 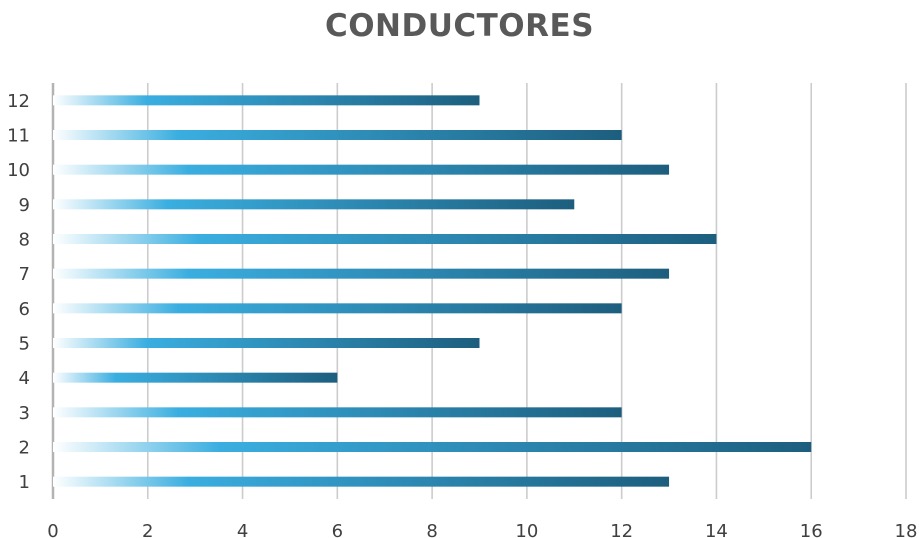 I want to click on y-tick-label: 4, so click(x=24, y=378).